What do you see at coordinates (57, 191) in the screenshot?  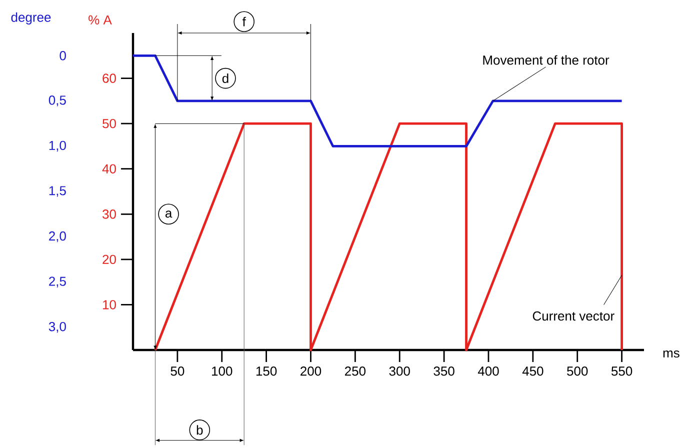 I see `y2-tick-label: 1,5` at bounding box center [57, 191].